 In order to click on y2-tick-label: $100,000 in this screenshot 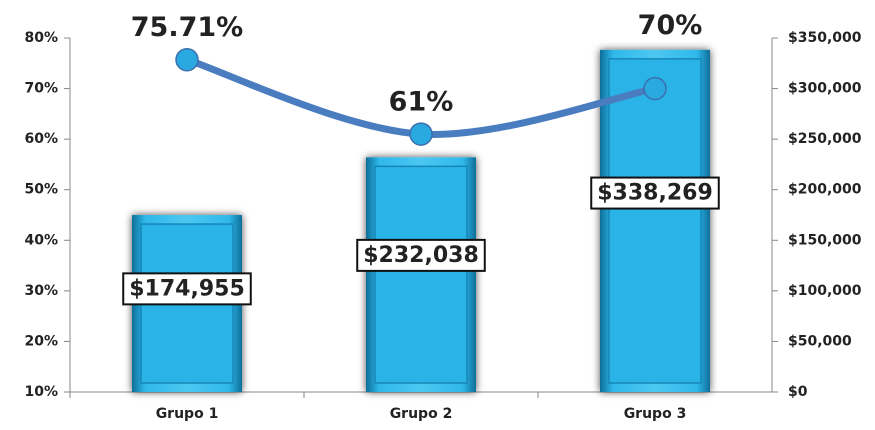, I will do `click(825, 291)`.